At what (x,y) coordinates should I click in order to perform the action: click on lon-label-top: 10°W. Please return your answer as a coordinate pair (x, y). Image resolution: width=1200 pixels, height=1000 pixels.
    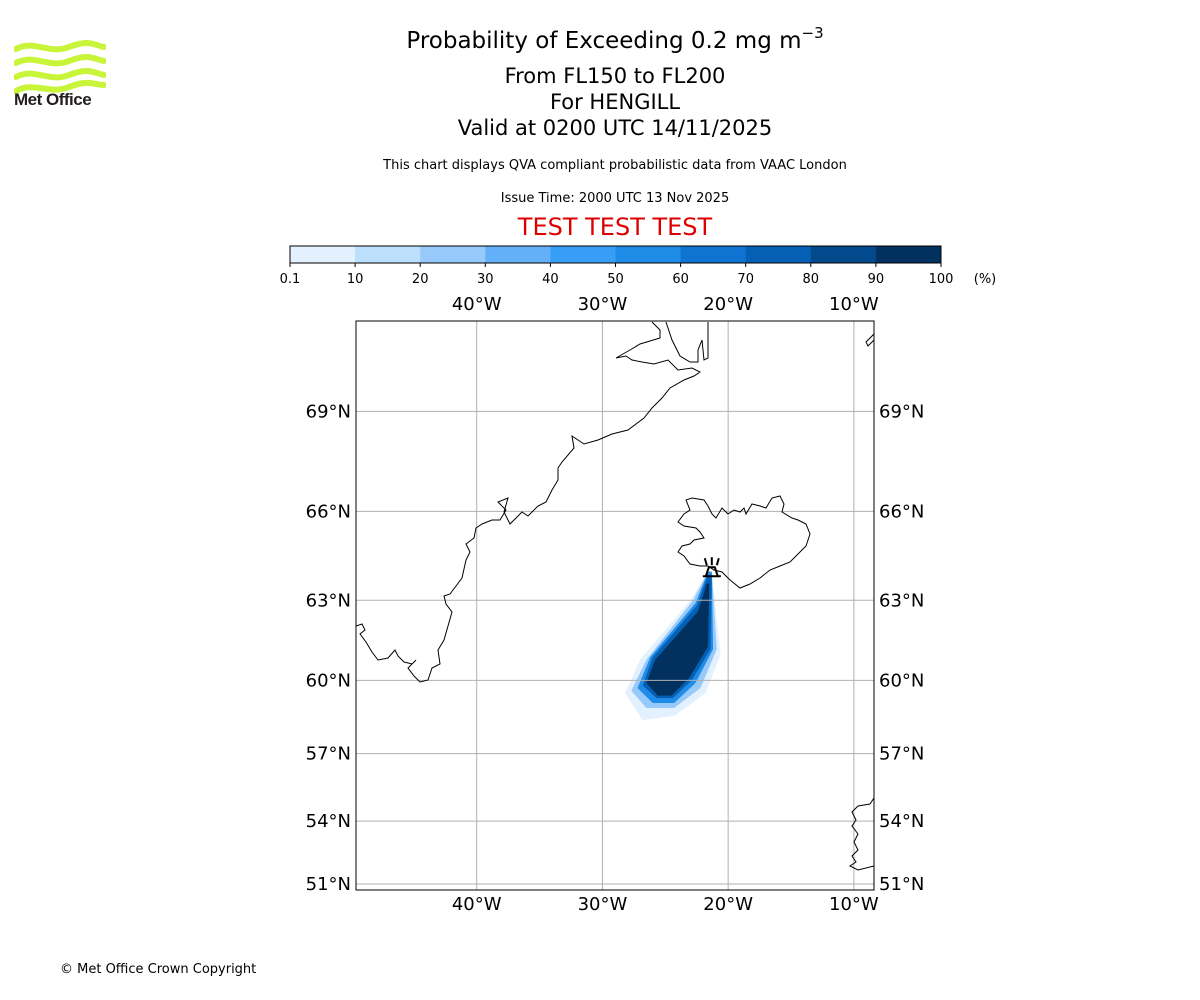
    Looking at the image, I should click on (854, 304).